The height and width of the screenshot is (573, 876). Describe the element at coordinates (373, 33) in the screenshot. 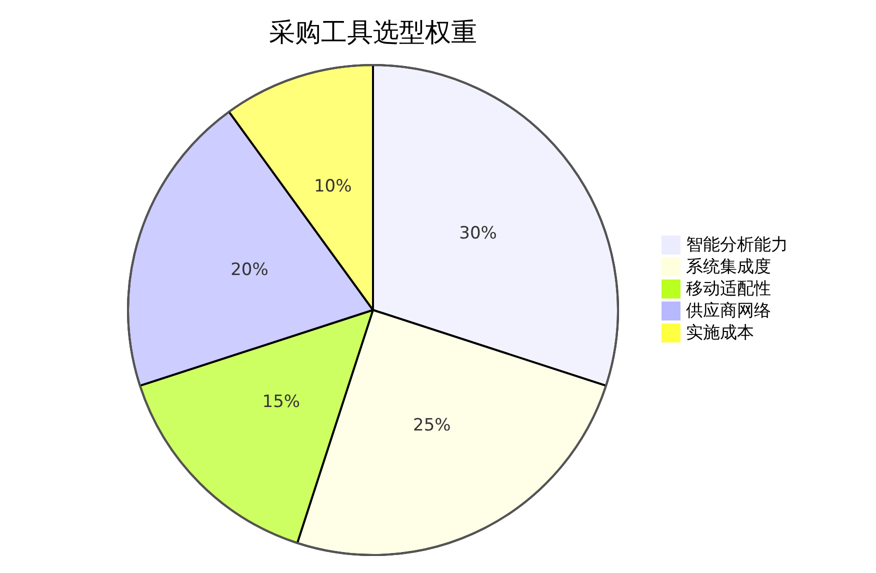

I see `chart-title: 采购工具选型权重` at that location.